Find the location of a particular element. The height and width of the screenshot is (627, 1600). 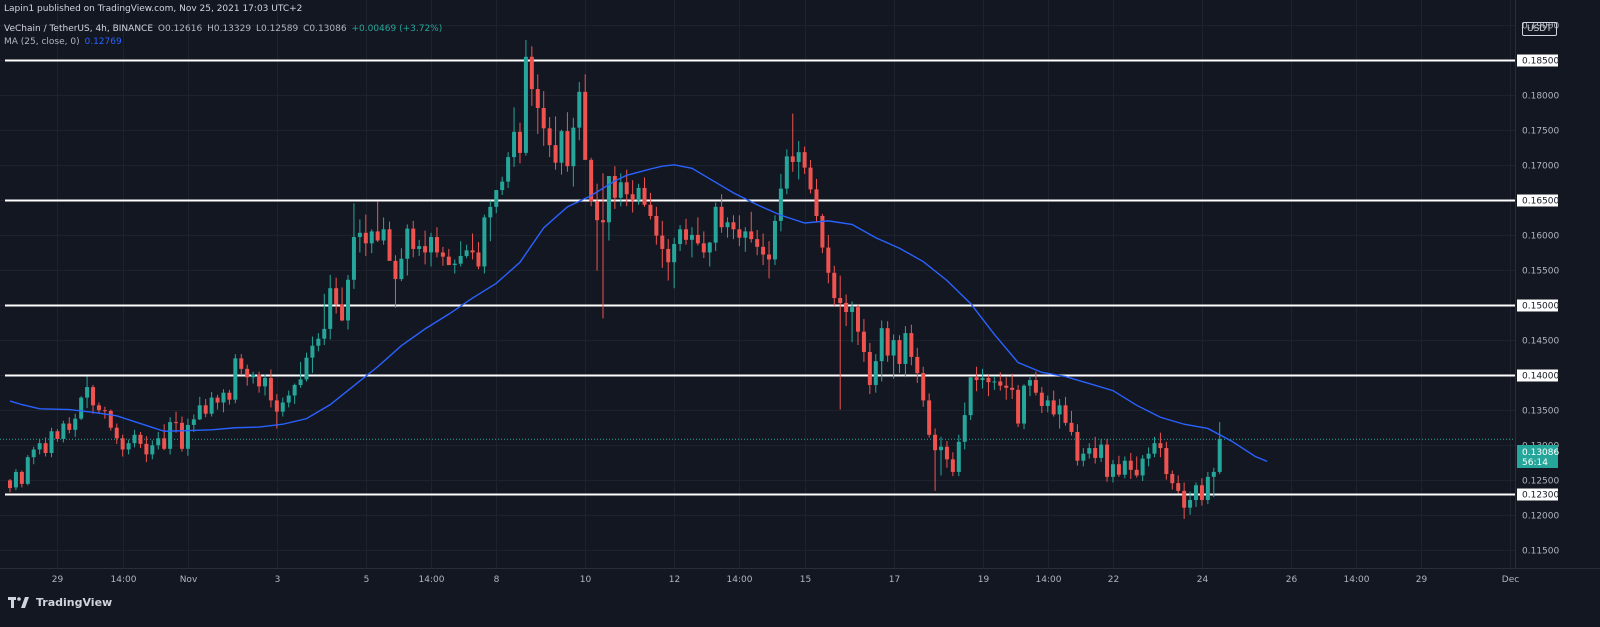

tradingview-logo: TradingView is located at coordinates (60, 602).